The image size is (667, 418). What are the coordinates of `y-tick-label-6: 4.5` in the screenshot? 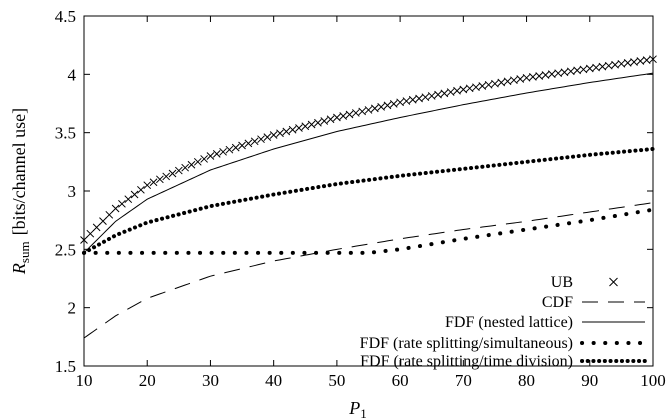 It's located at (65, 16).